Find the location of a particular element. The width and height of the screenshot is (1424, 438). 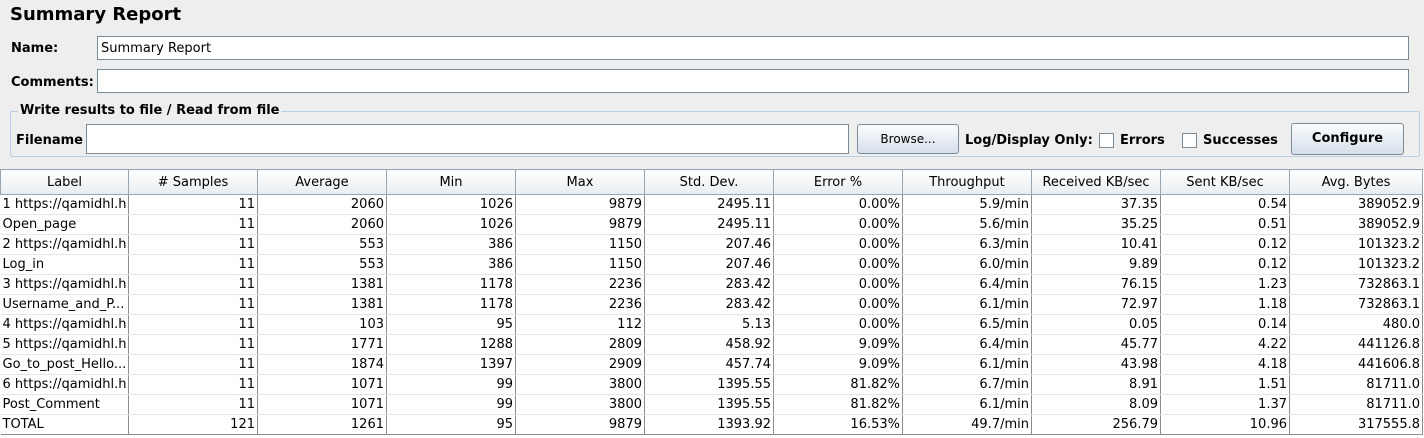

table-cell: 0.14 is located at coordinates (1225, 324).